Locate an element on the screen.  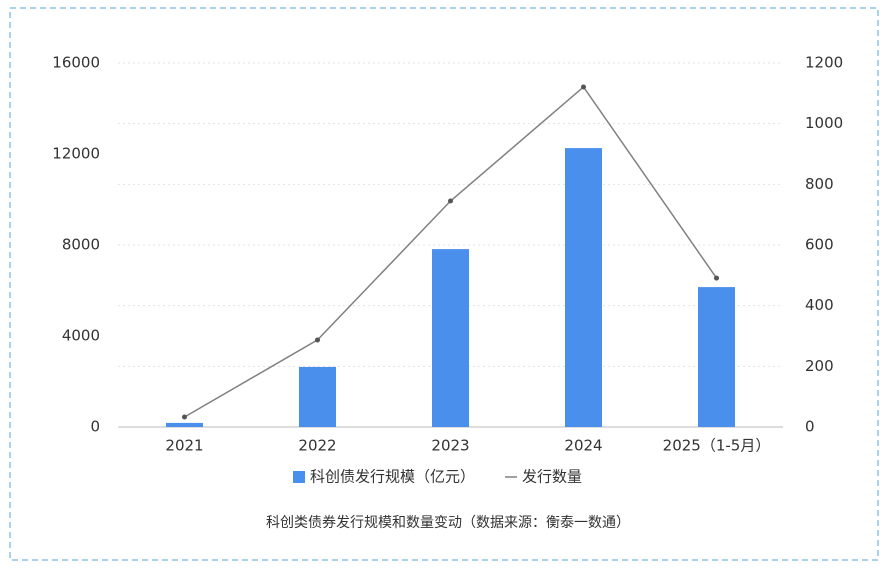
y2-tick-label: 600 is located at coordinates (819, 245).